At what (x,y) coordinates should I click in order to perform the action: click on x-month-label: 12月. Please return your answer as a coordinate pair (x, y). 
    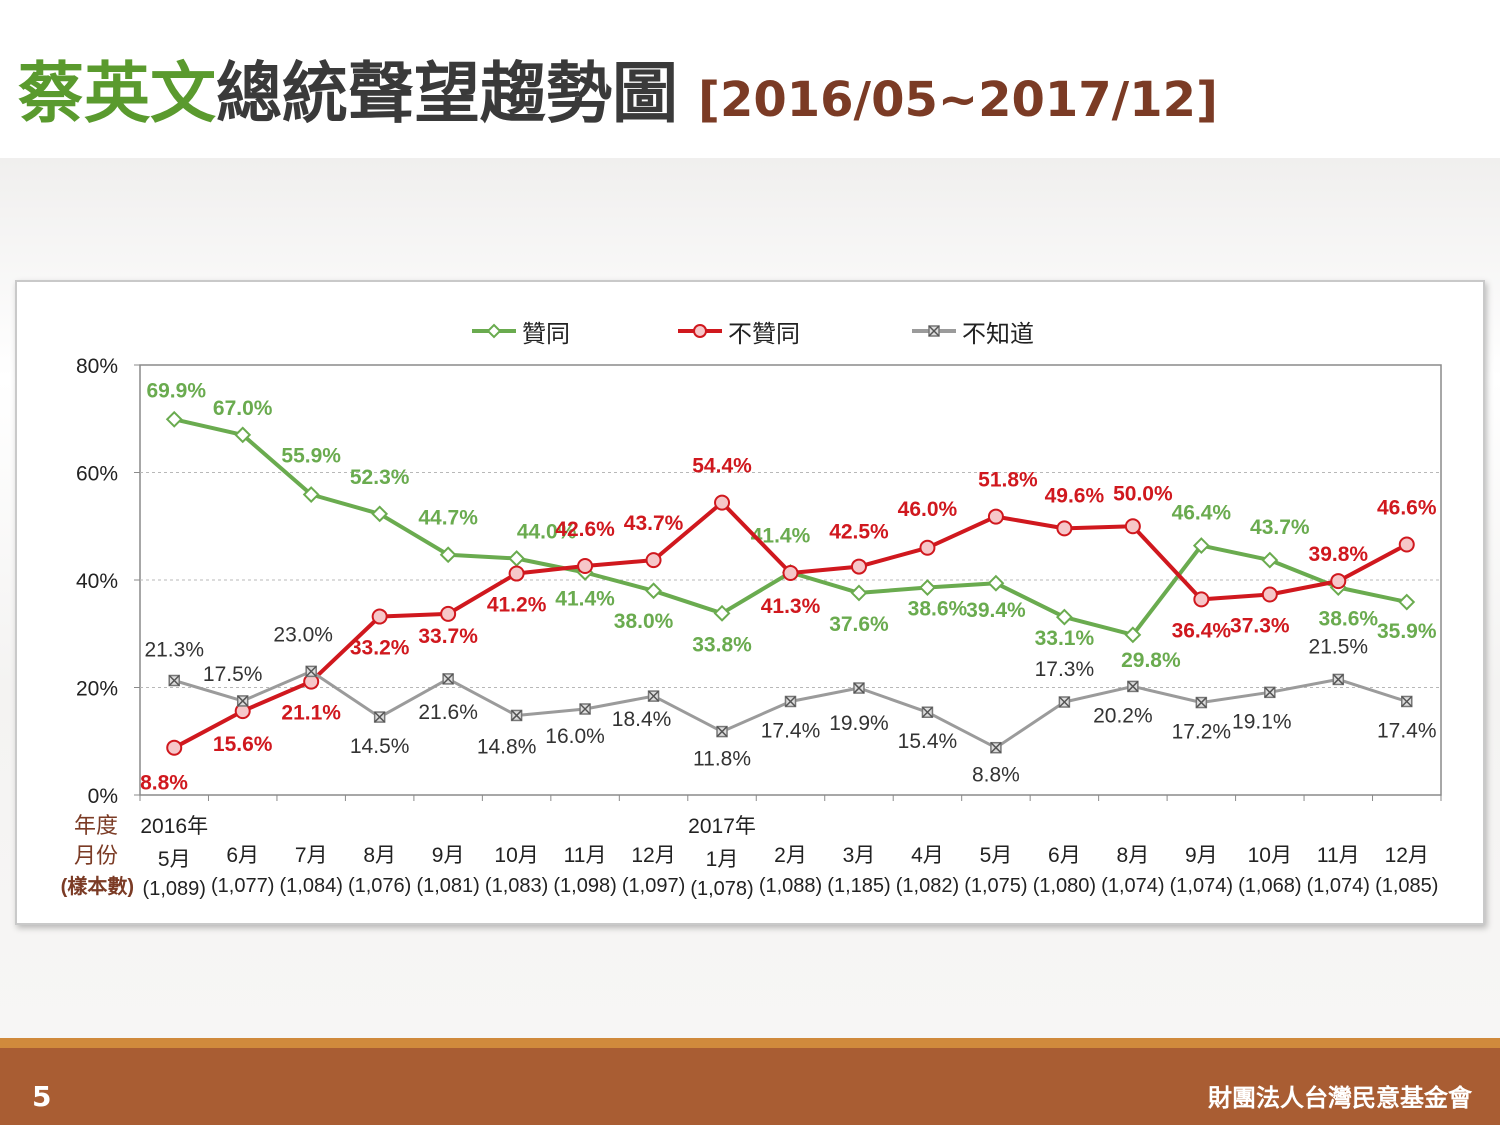
    Looking at the image, I should click on (653, 855).